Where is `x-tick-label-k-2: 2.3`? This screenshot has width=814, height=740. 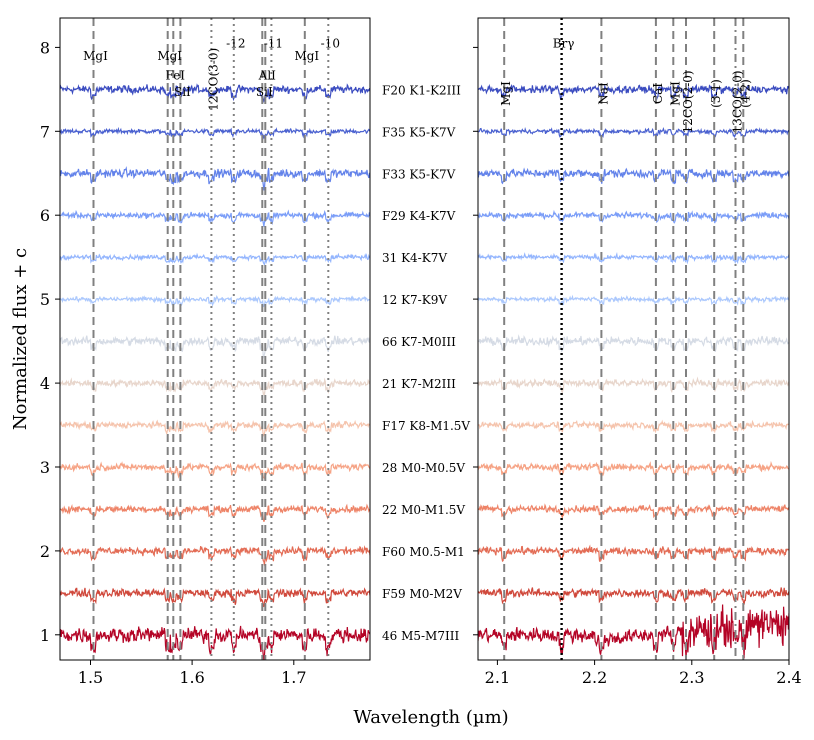 x-tick-label-k-2: 2.3 is located at coordinates (691, 677).